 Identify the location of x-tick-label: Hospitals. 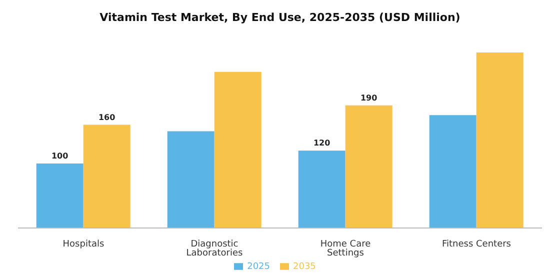
(83, 244).